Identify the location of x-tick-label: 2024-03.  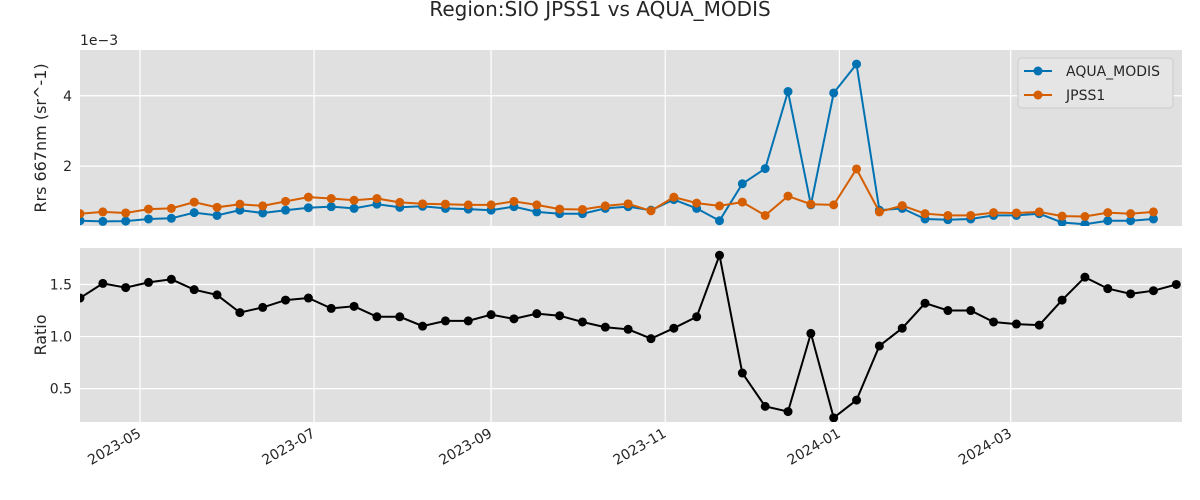
(985, 447).